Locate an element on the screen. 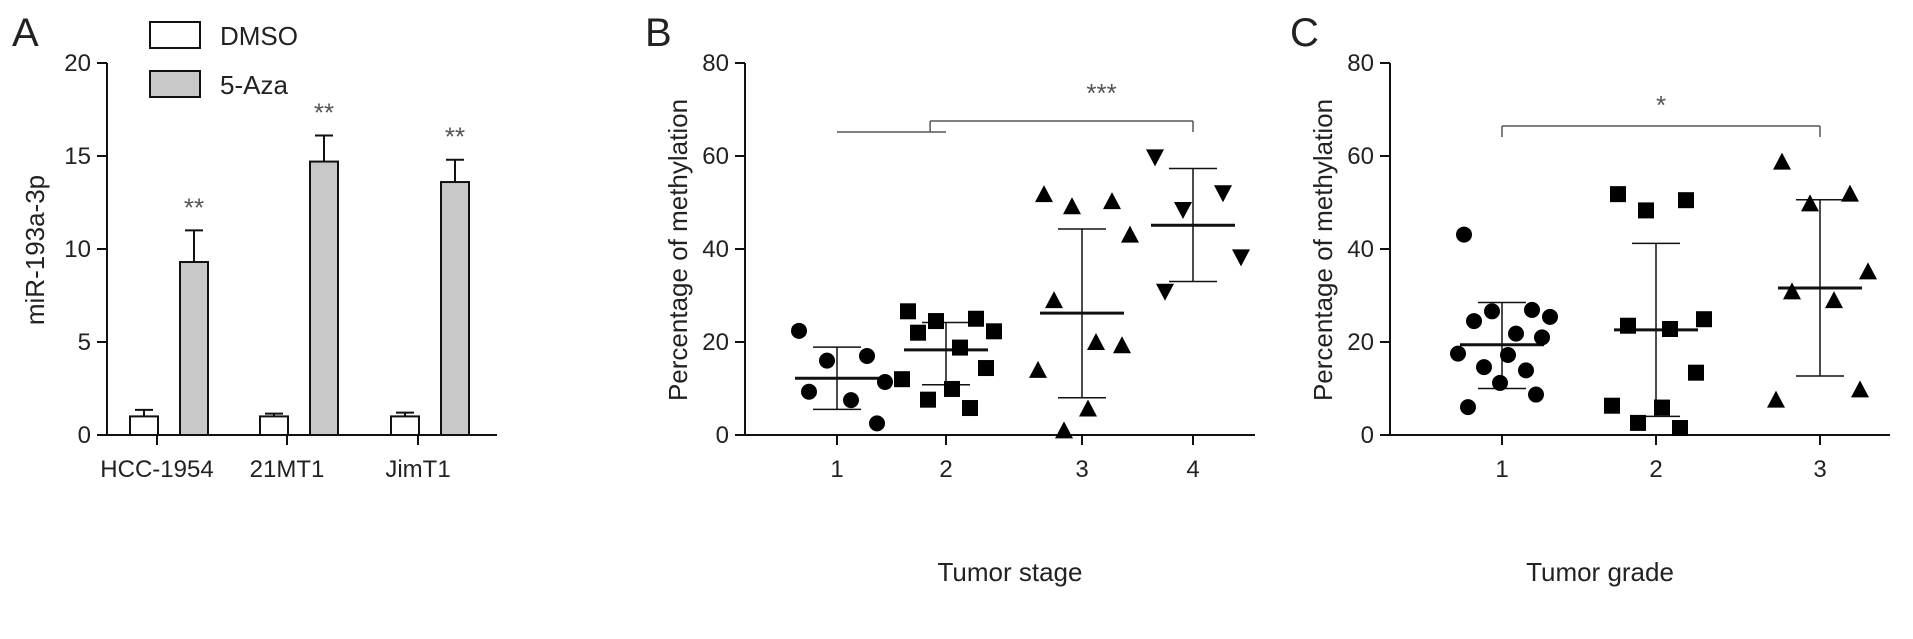 The height and width of the screenshot is (639, 1913). significance-bracket: * is located at coordinates (1661, 113).